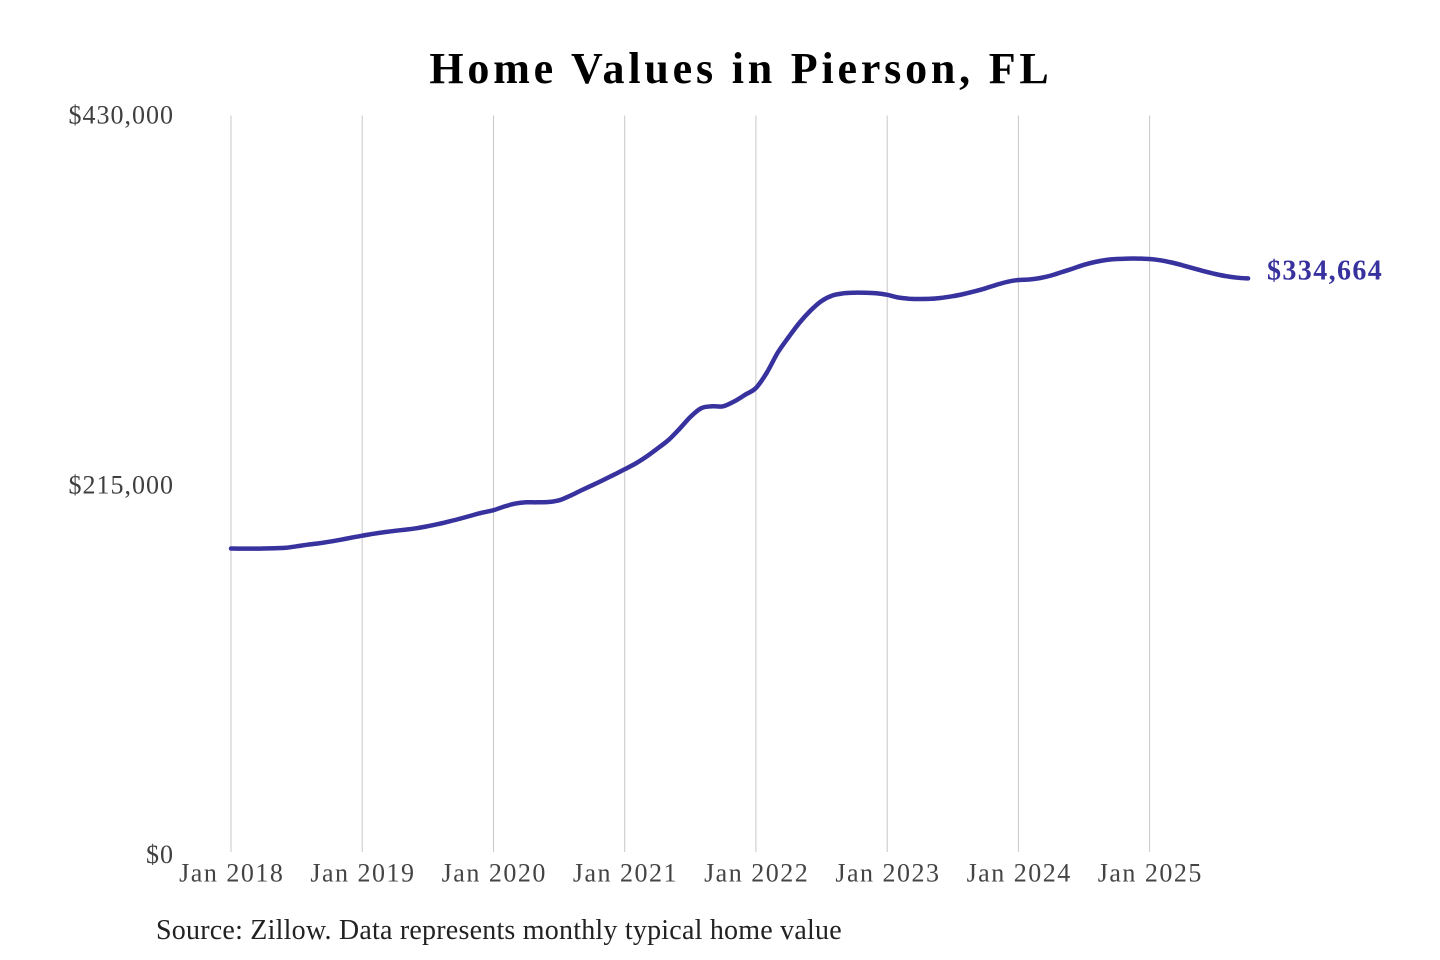  What do you see at coordinates (362, 873) in the screenshot?
I see `svg-text: Jan 2019` at bounding box center [362, 873].